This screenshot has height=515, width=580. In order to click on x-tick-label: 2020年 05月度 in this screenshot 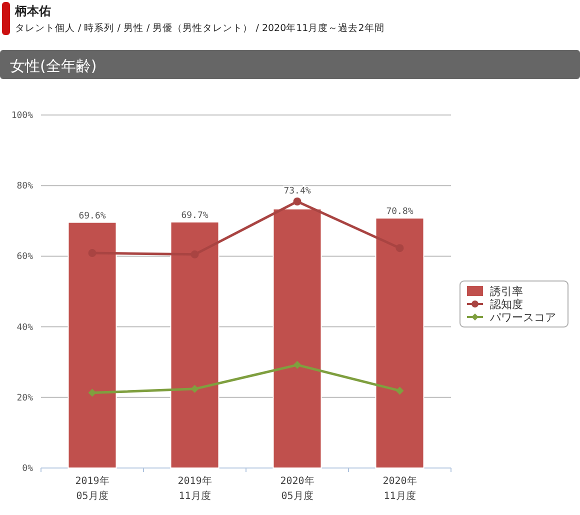, I will do `click(297, 488)`.